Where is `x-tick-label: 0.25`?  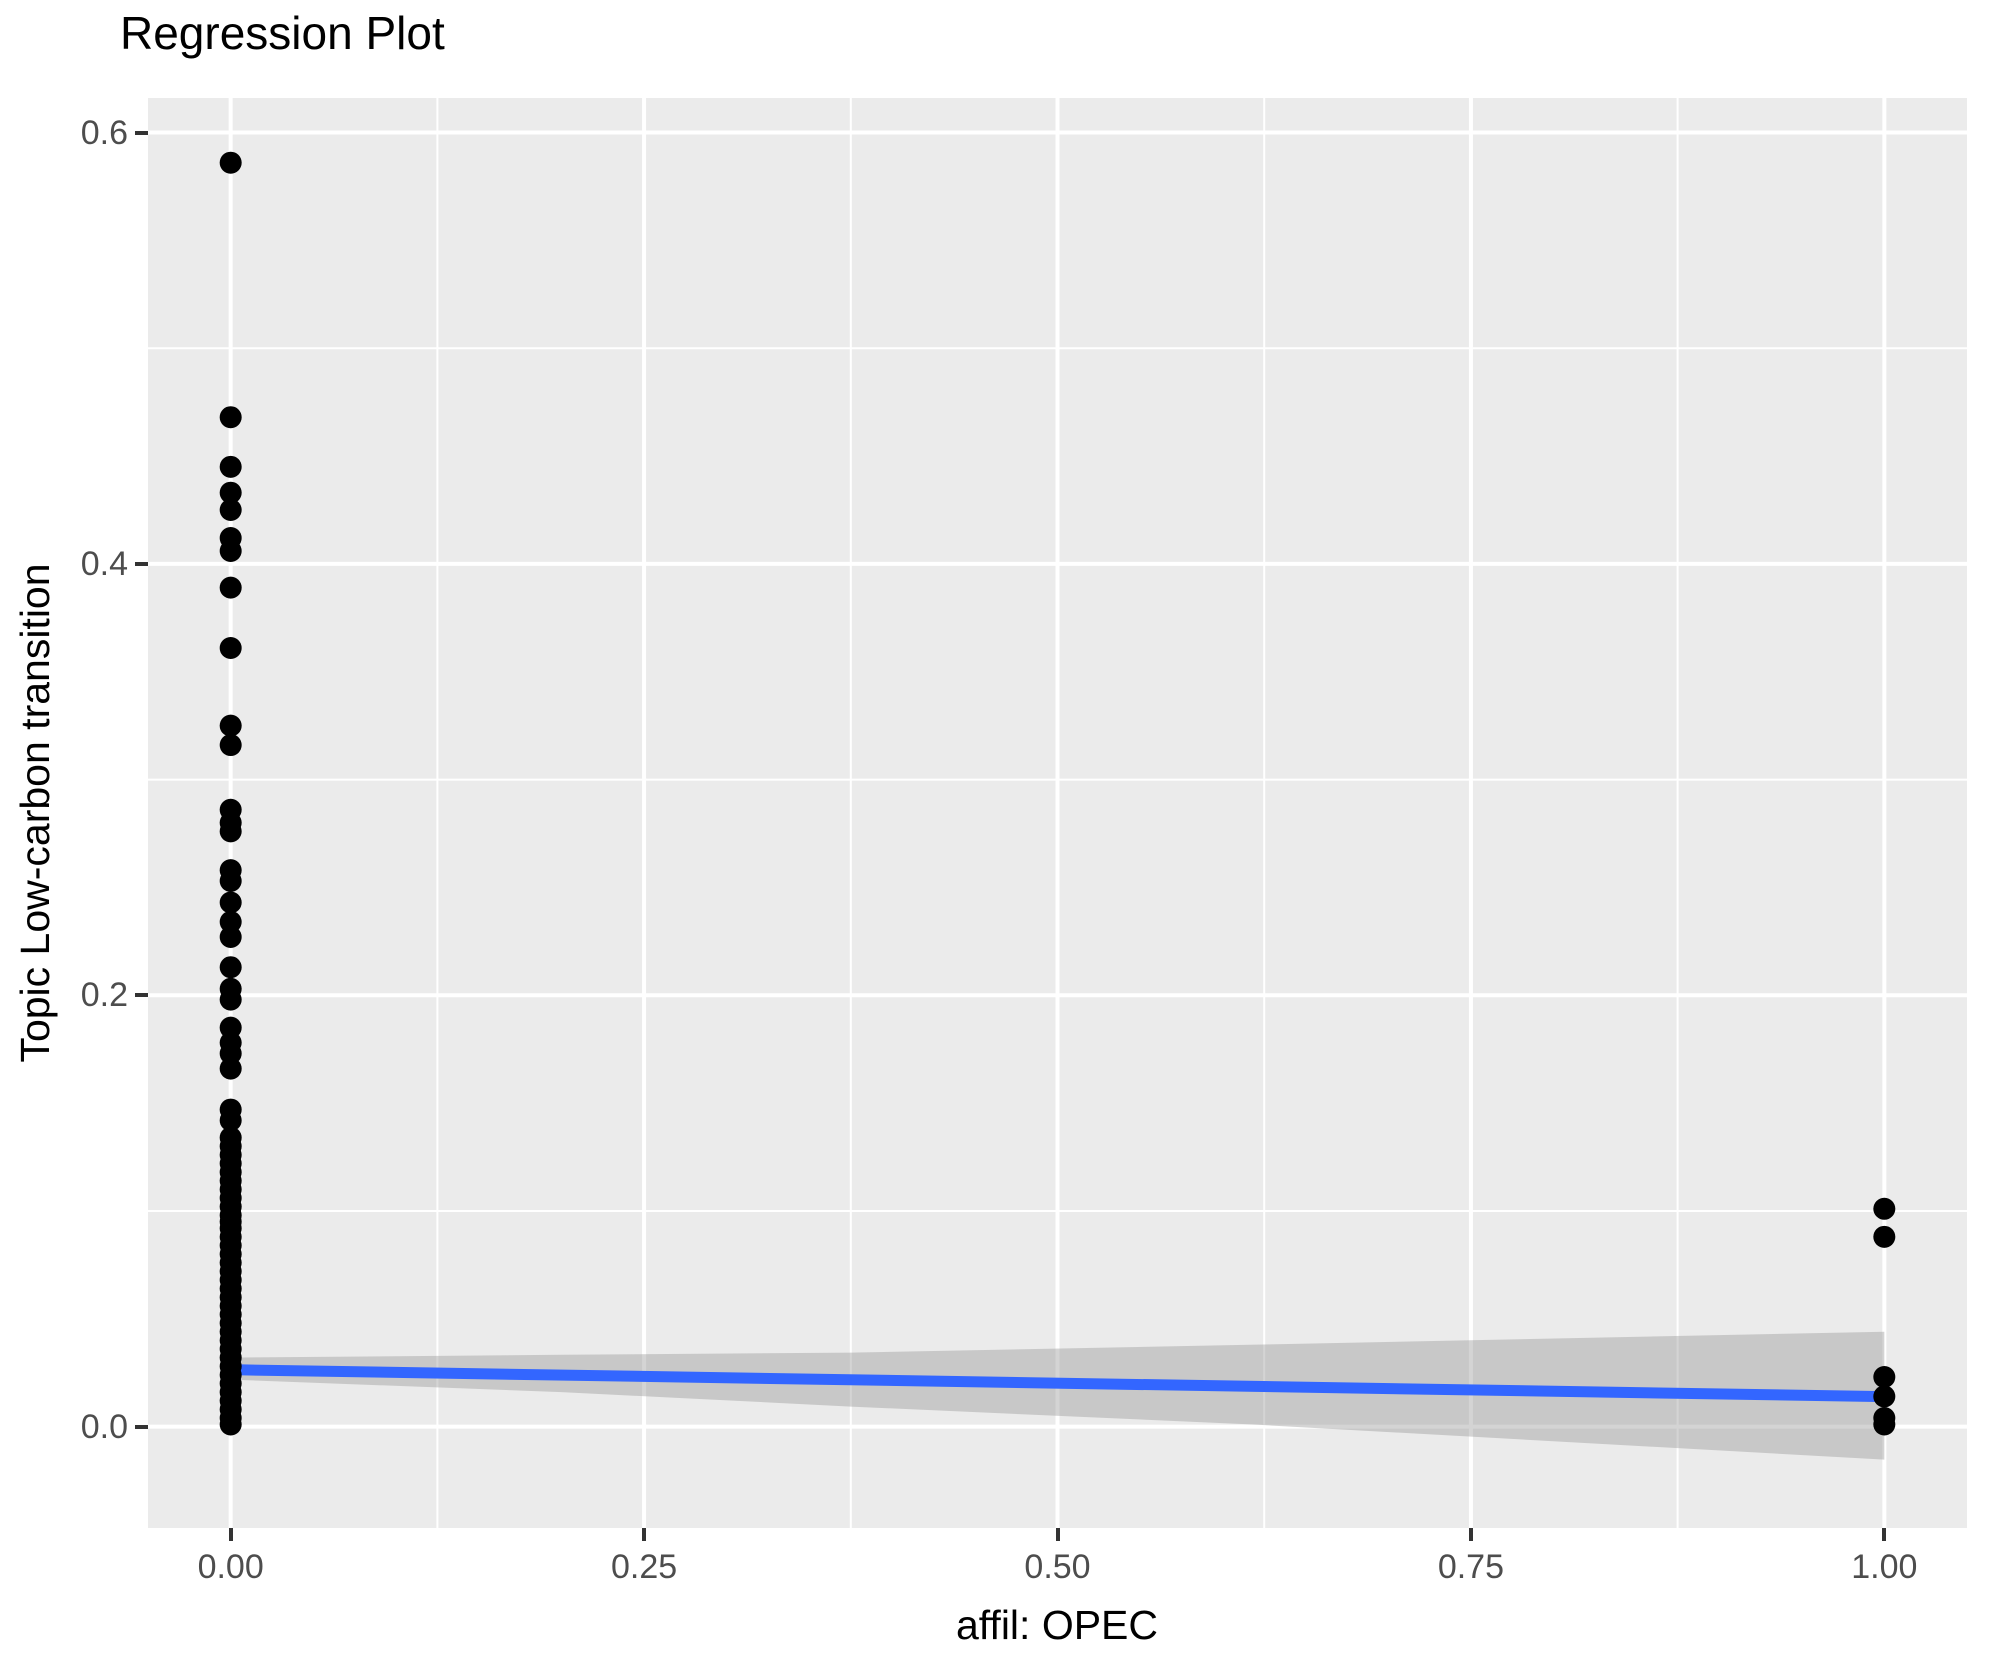 x-tick-label: 0.25 is located at coordinates (644, 1567).